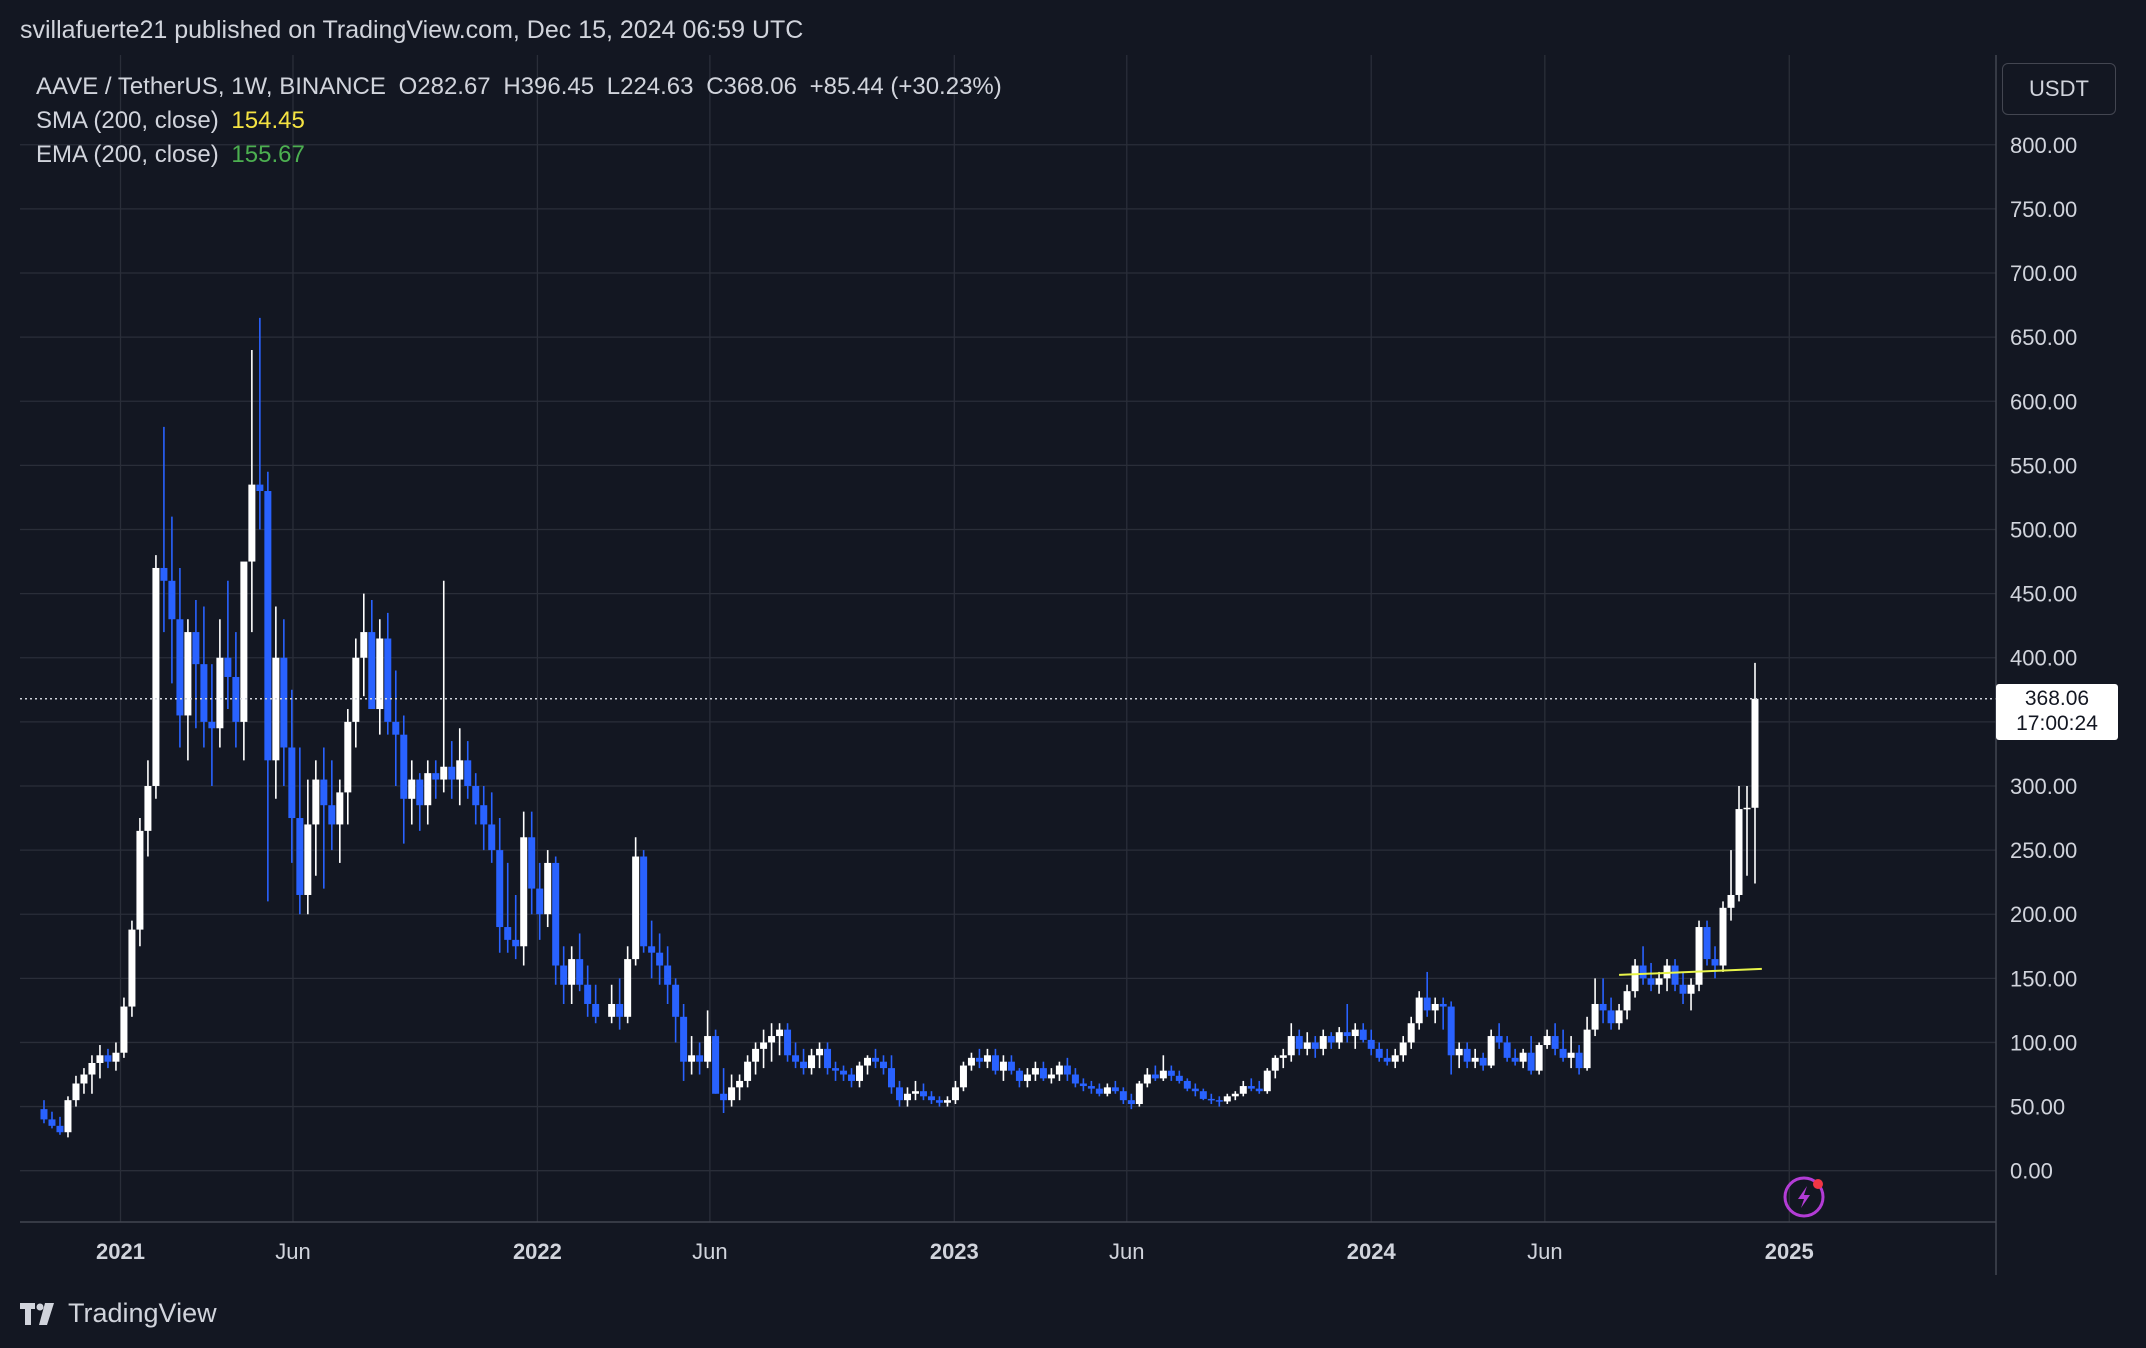 This screenshot has height=1348, width=2146. I want to click on currency-unit-button: USDT, so click(2059, 89).